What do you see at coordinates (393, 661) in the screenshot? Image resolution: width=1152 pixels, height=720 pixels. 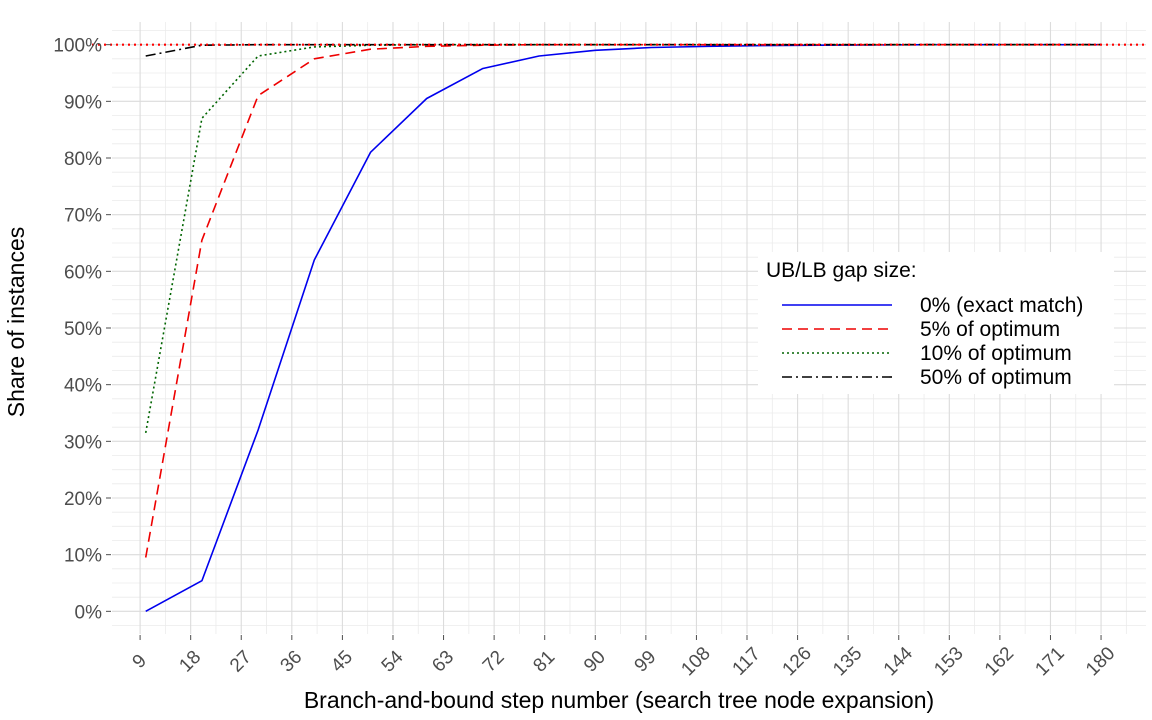 I see `x-tick-label: 54` at bounding box center [393, 661].